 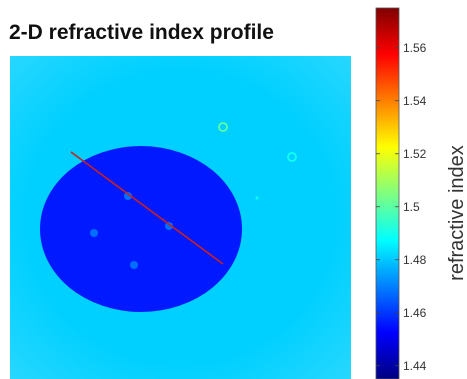 What do you see at coordinates (387, 193) in the screenshot?
I see `colorbar-fill` at bounding box center [387, 193].